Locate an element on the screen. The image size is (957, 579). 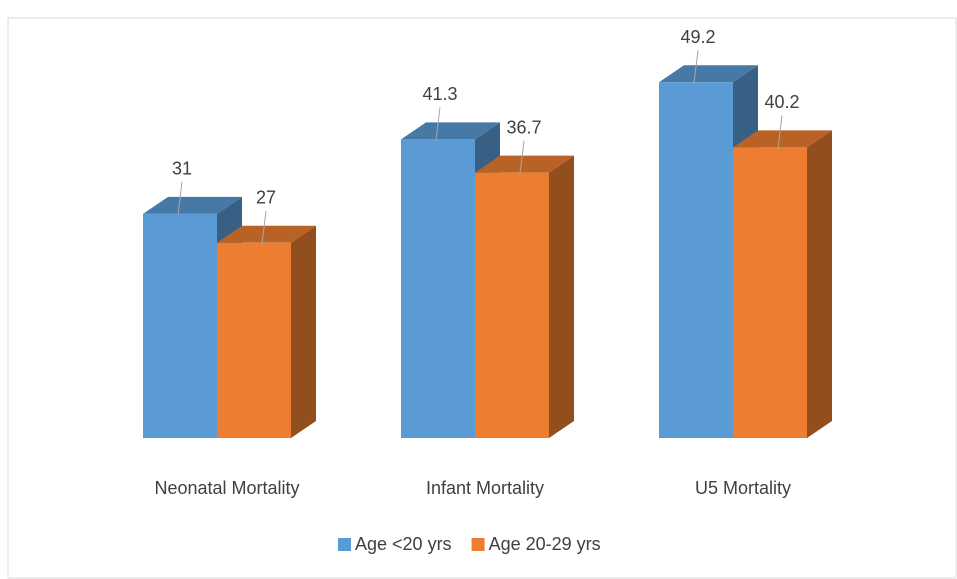
x-tick-label: U5 Mortality is located at coordinates (743, 488).